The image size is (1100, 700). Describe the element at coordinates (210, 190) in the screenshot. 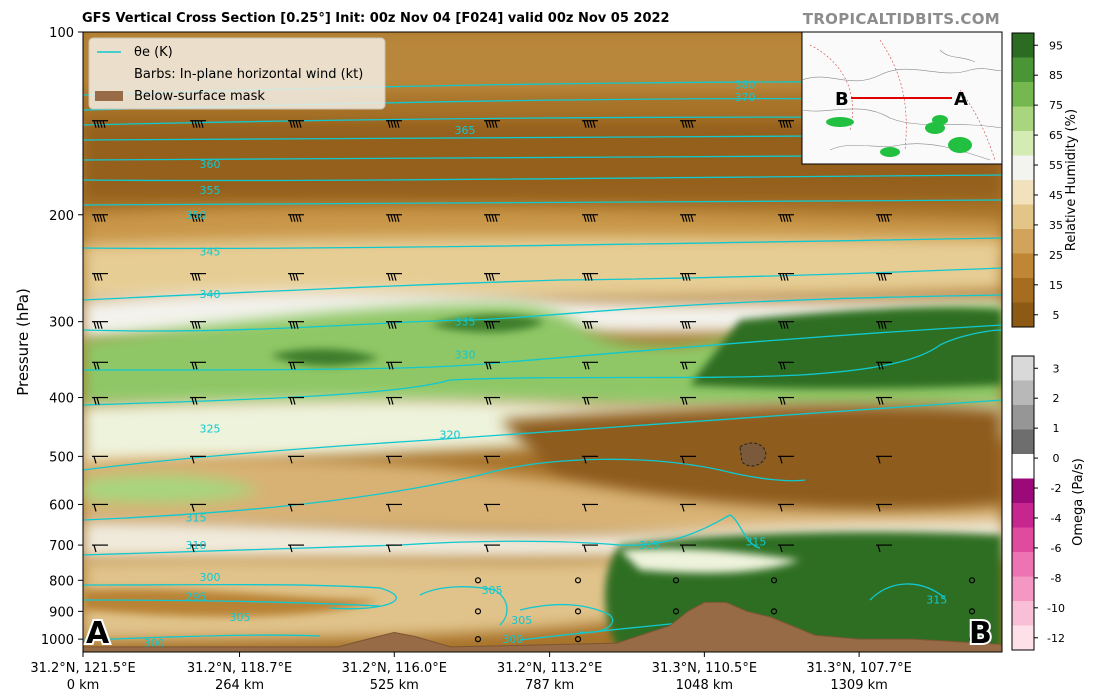

I see `theta-e-label: 355` at that location.